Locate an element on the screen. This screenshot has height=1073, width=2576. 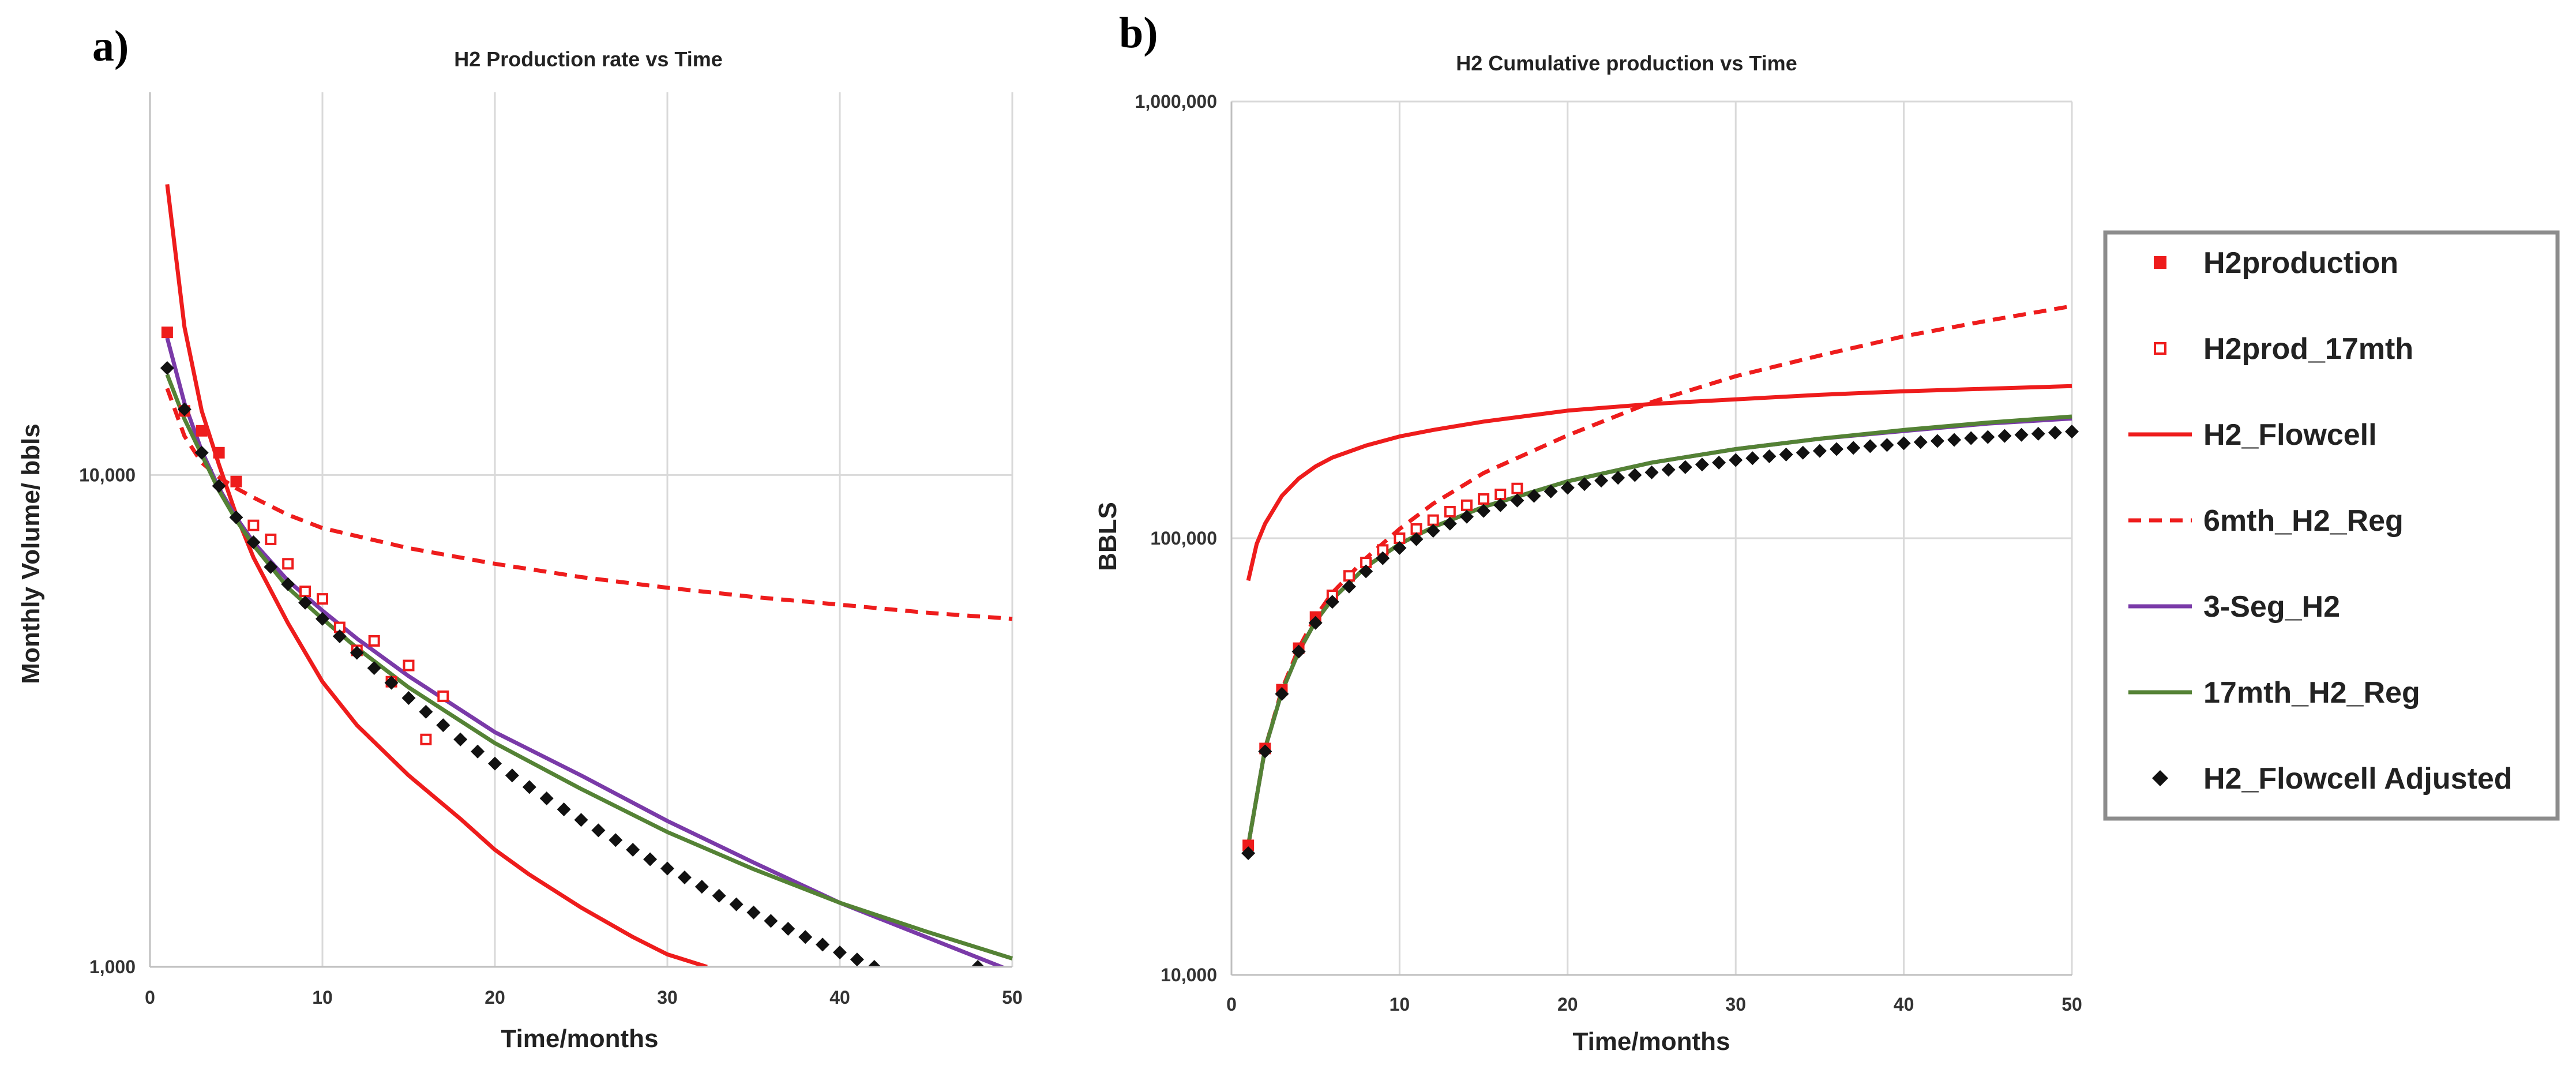
chart-a-x-tick-30: 30 is located at coordinates (667, 998).